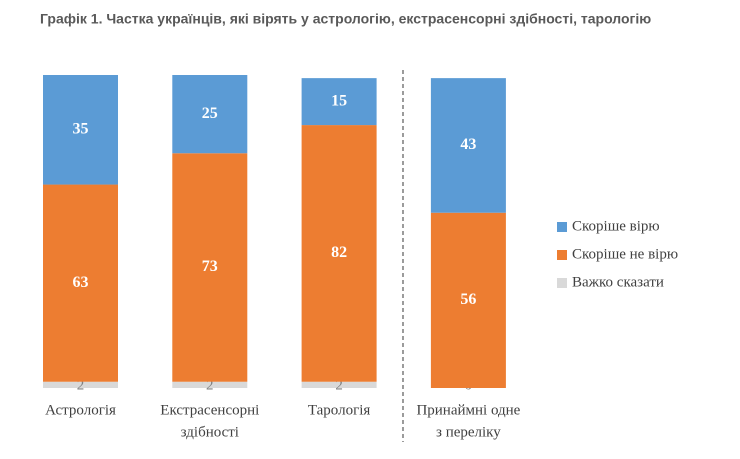 This screenshot has width=740, height=459. I want to click on x-tick-label: Принаймні одне, so click(468, 410).